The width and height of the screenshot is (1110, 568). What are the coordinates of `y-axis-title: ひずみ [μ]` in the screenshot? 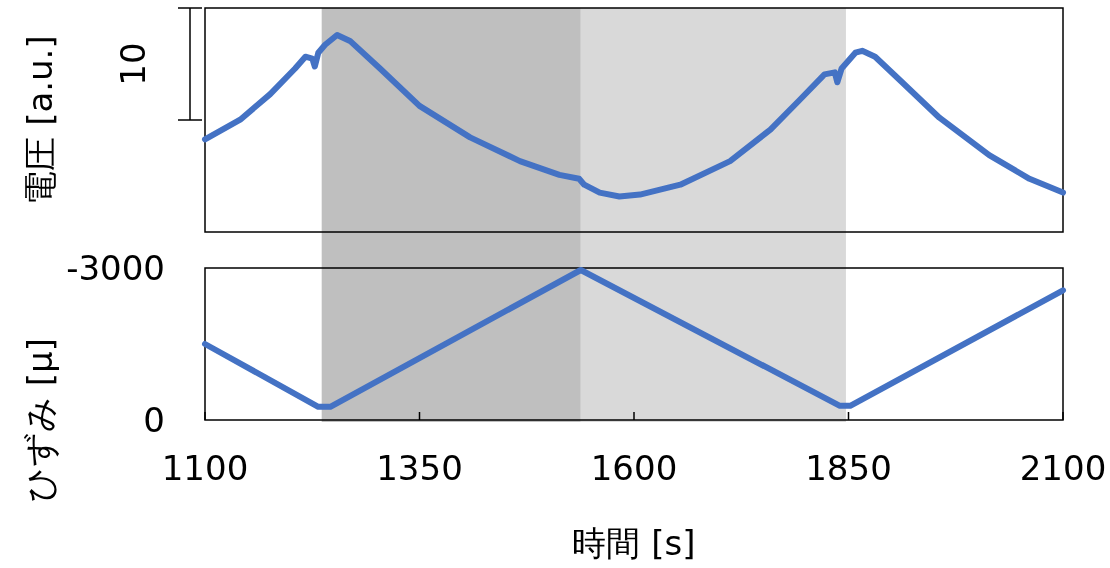 It's located at (40, 420).